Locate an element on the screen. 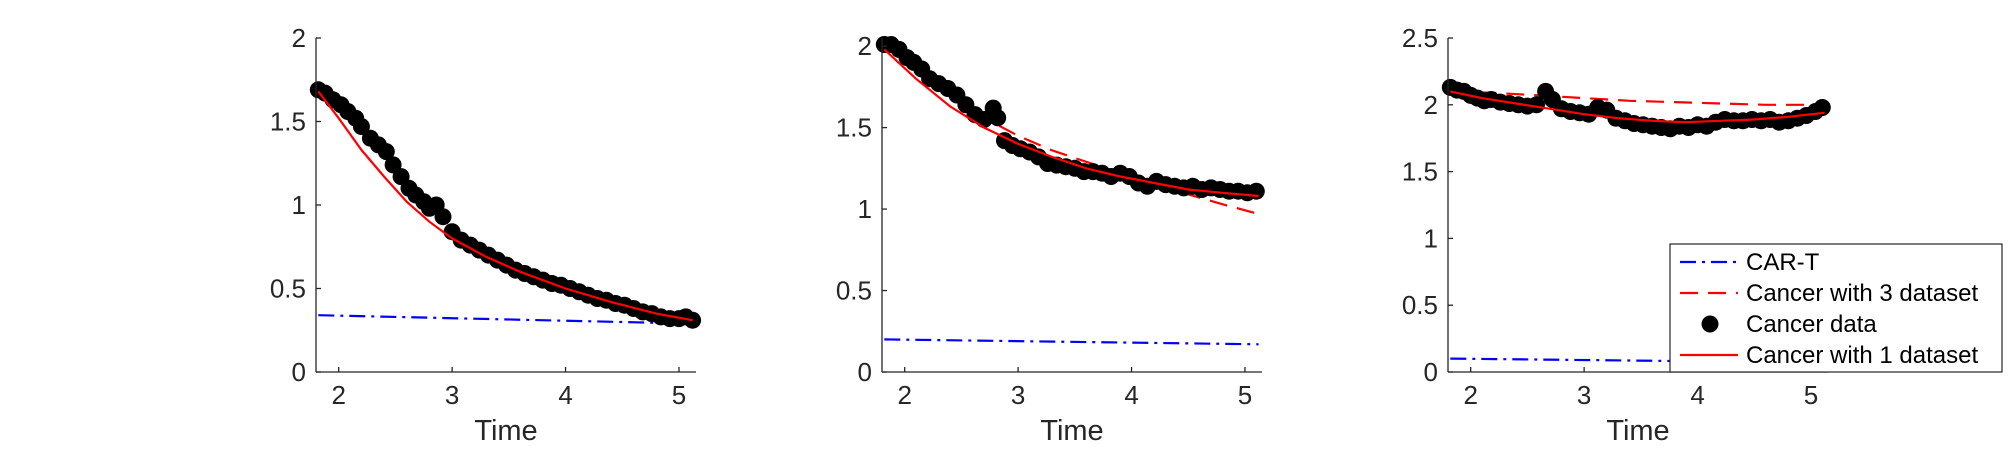  legend-box is located at coordinates (1836, 308).